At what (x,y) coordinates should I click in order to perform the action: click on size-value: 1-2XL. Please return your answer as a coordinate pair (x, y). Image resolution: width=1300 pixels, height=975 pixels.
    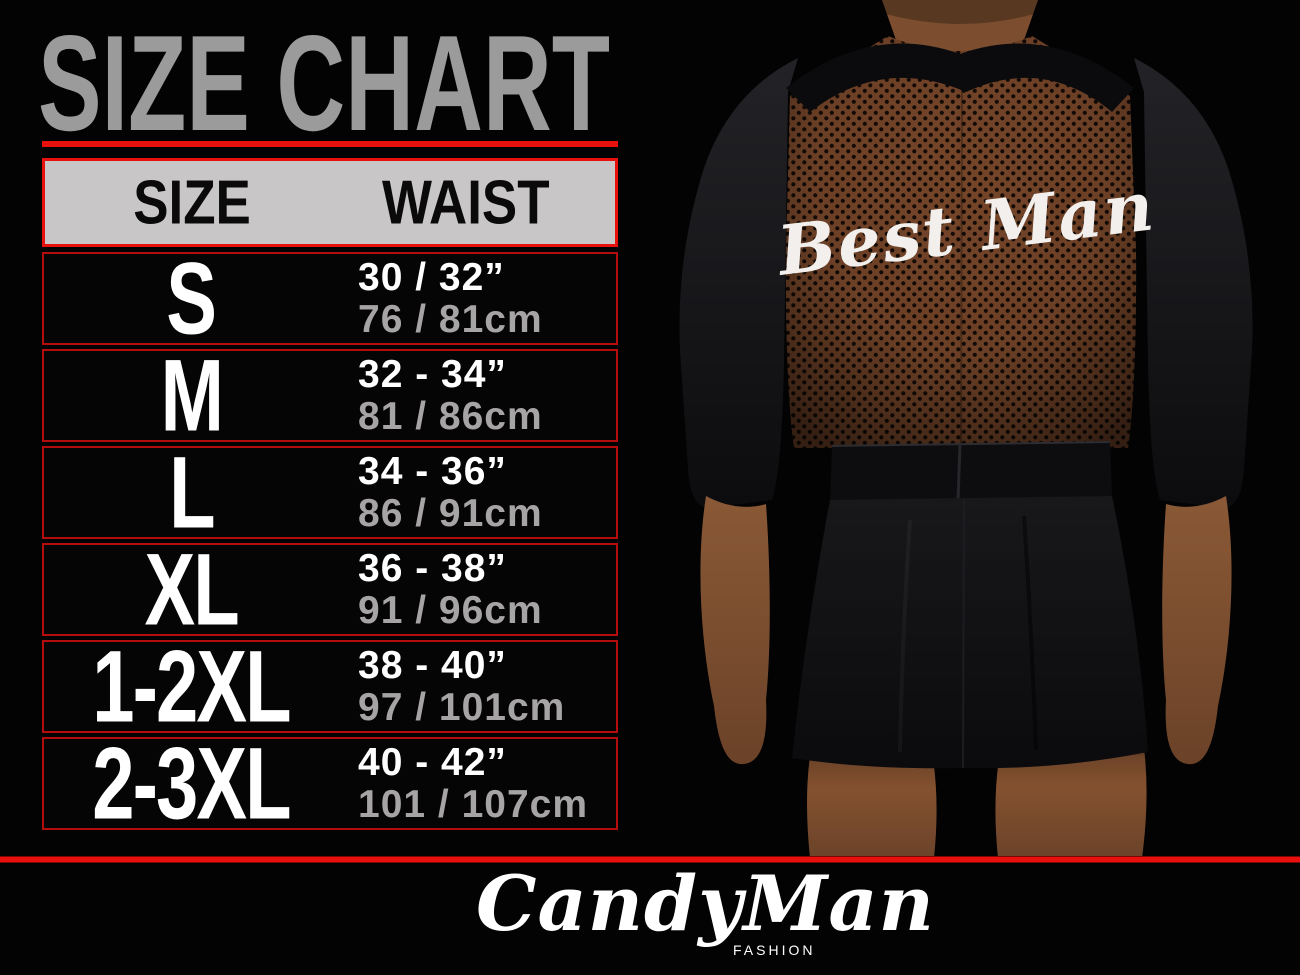
    Looking at the image, I should click on (191, 685).